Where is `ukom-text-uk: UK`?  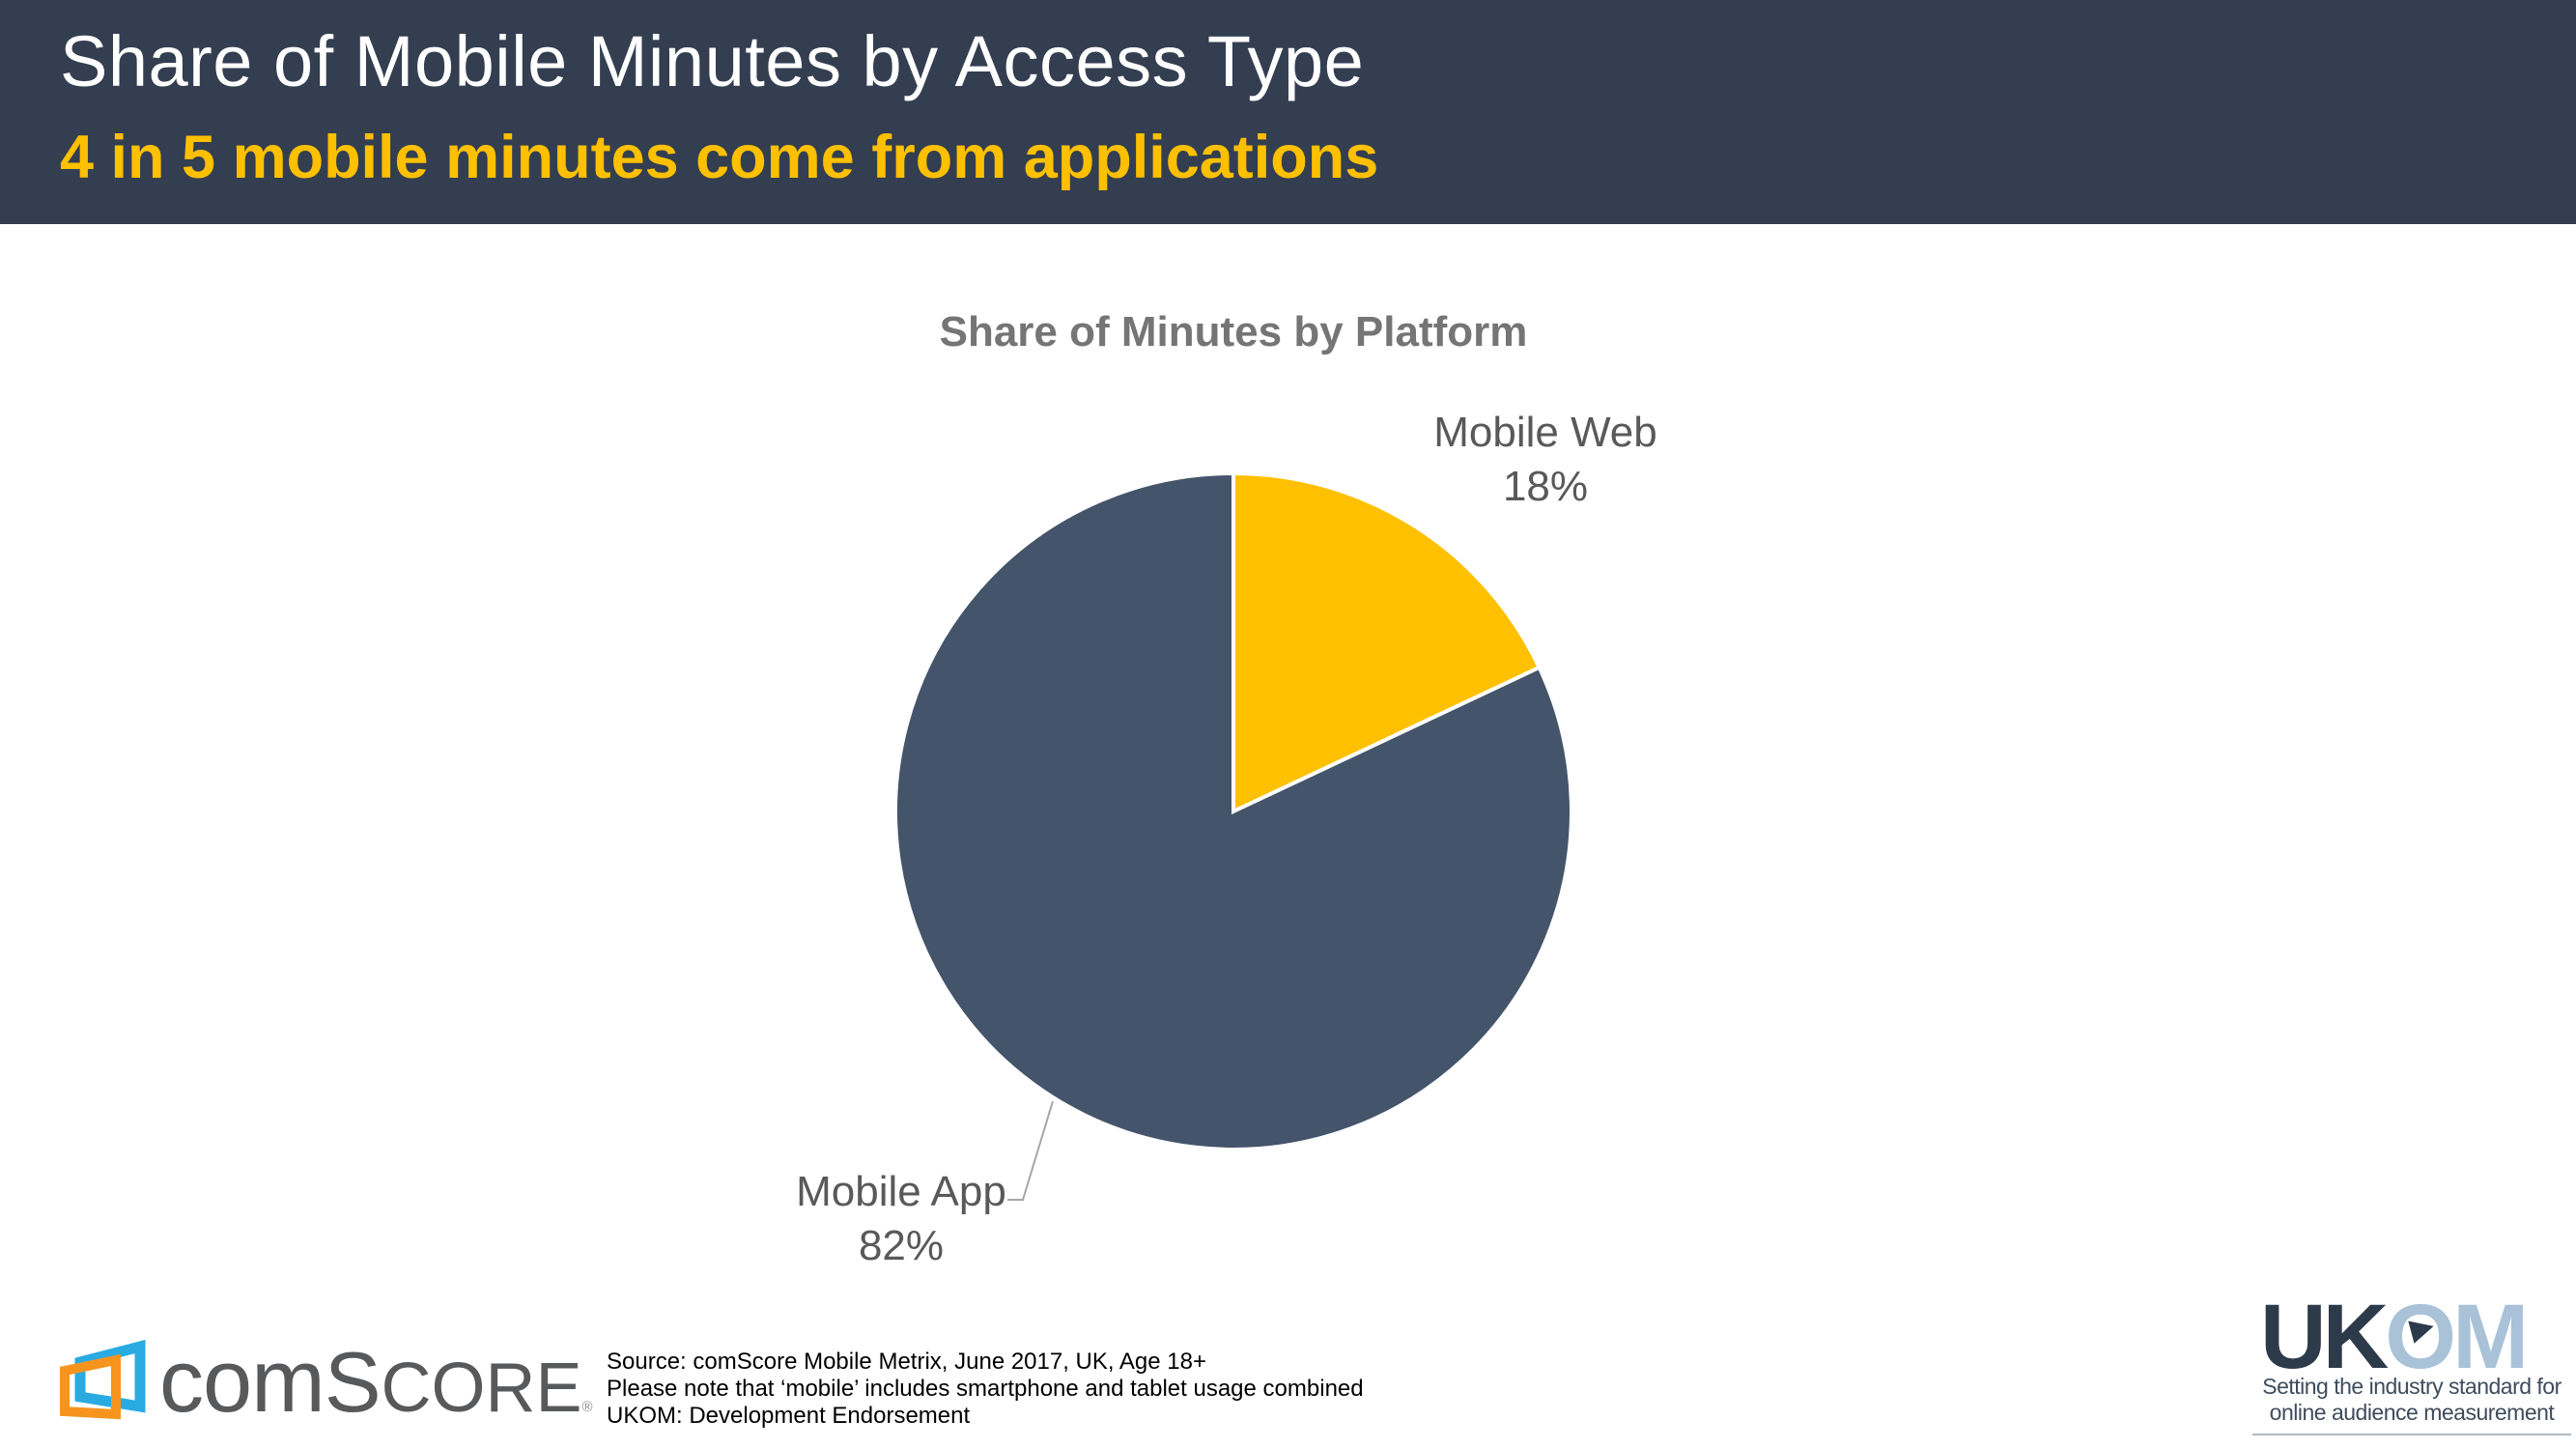 ukom-text-uk: UK is located at coordinates (2324, 1337).